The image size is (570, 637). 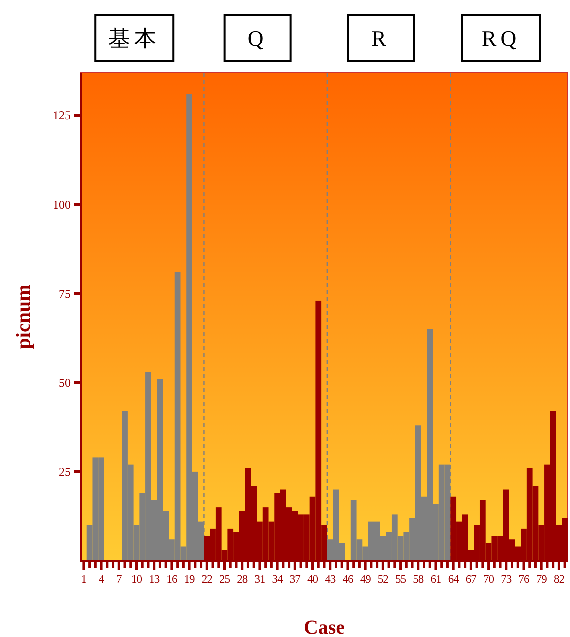 I want to click on y-tick-label: 125, so click(x=62, y=115).